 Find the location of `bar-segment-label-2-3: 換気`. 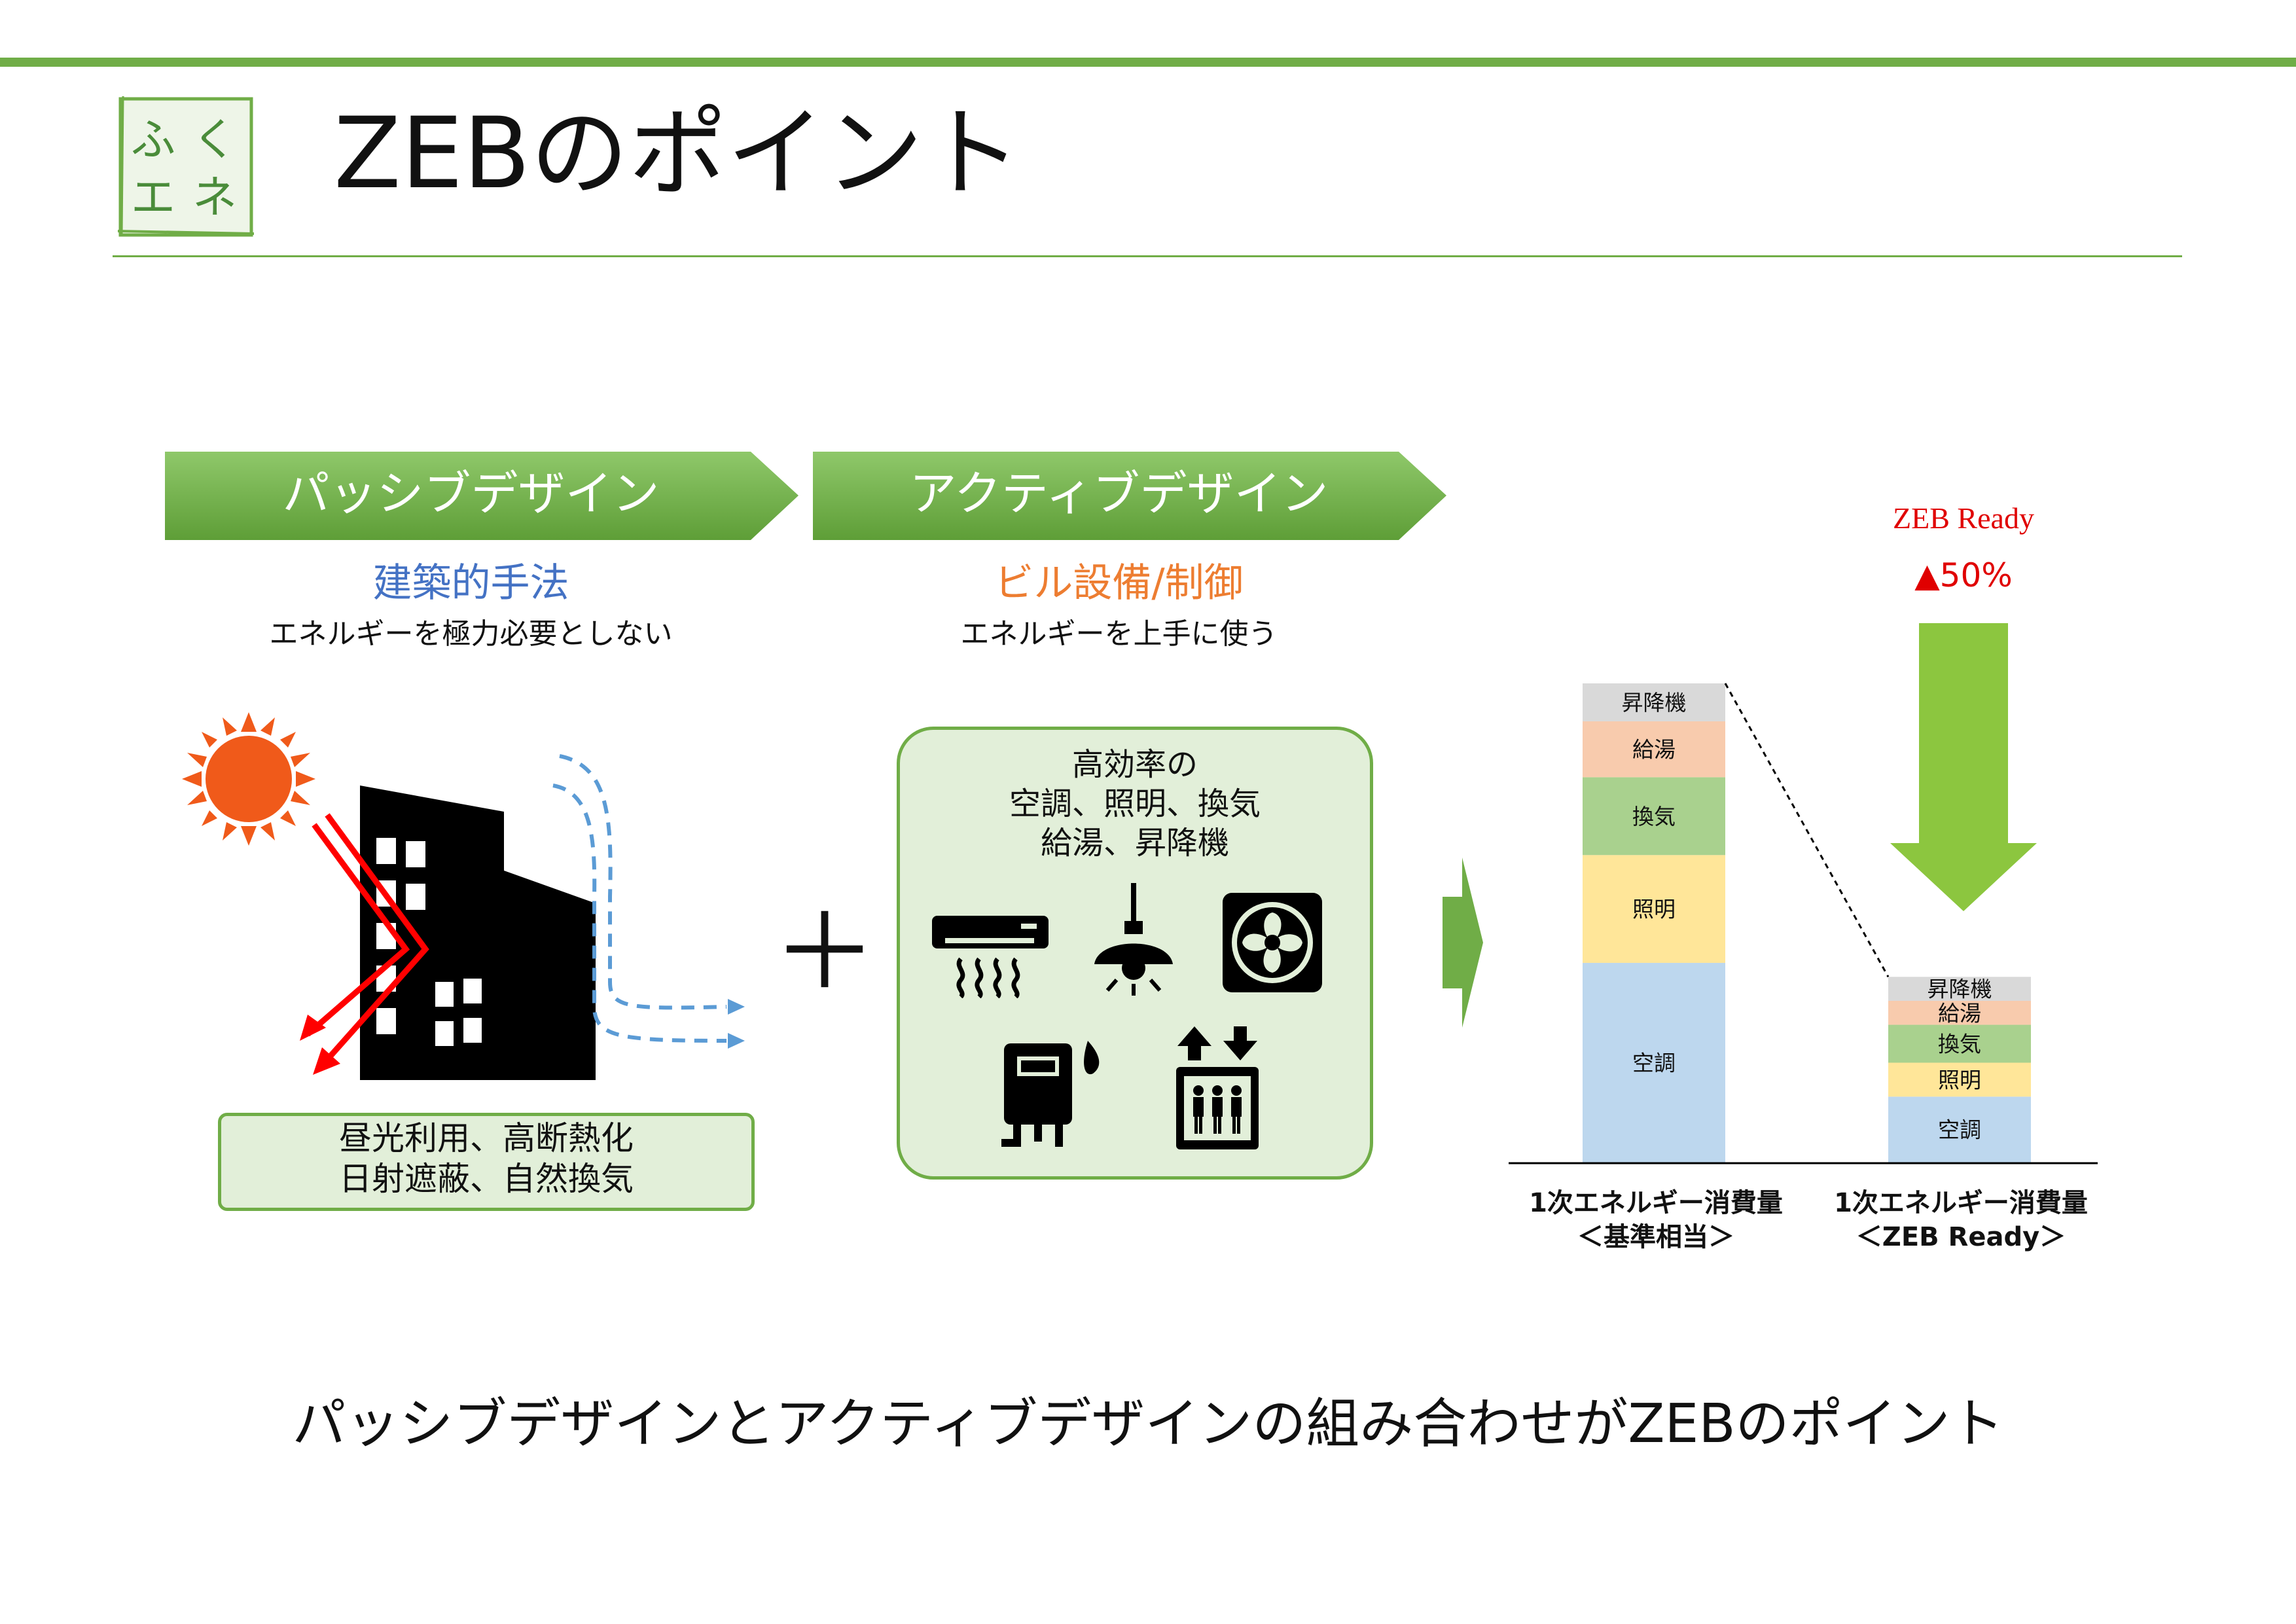

bar-segment-label-2-3: 換気 is located at coordinates (1959, 1044).